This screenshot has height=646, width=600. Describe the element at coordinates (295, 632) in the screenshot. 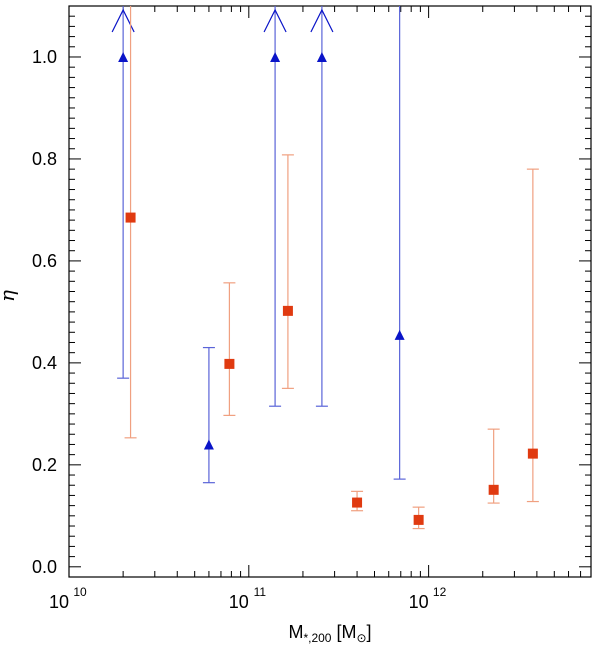

I see `x-axis-label-main: M` at that location.